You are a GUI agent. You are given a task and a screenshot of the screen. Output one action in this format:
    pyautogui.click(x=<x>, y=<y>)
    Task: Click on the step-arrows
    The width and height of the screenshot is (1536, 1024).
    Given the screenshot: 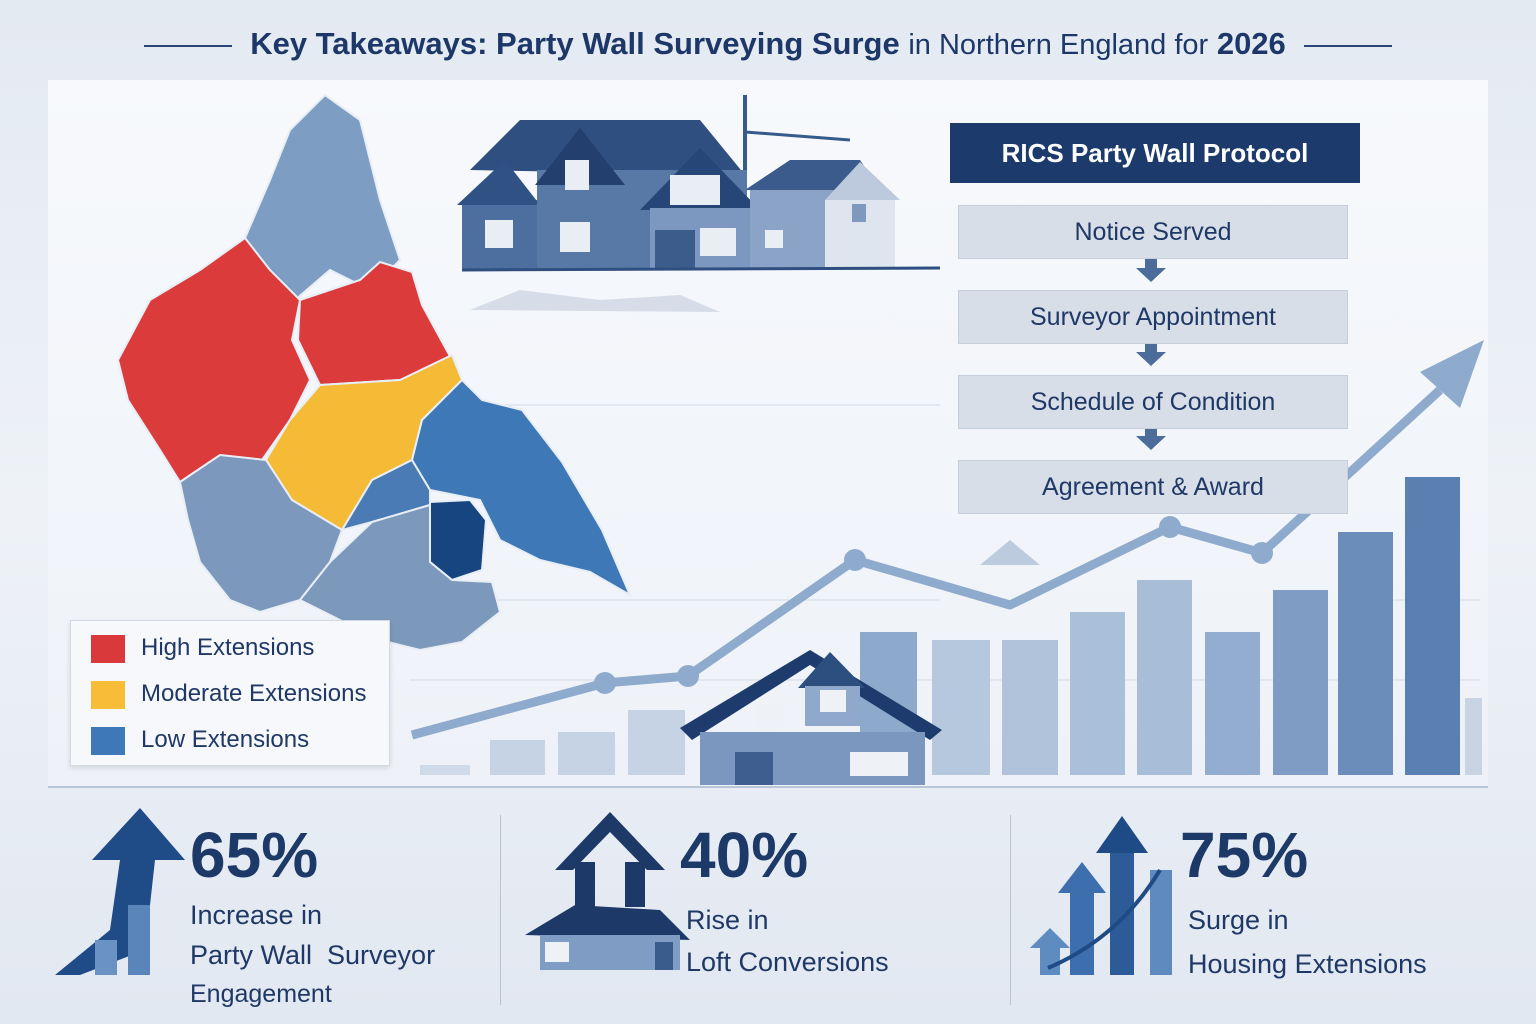 What is the action you would take?
    pyautogui.click(x=1151, y=354)
    